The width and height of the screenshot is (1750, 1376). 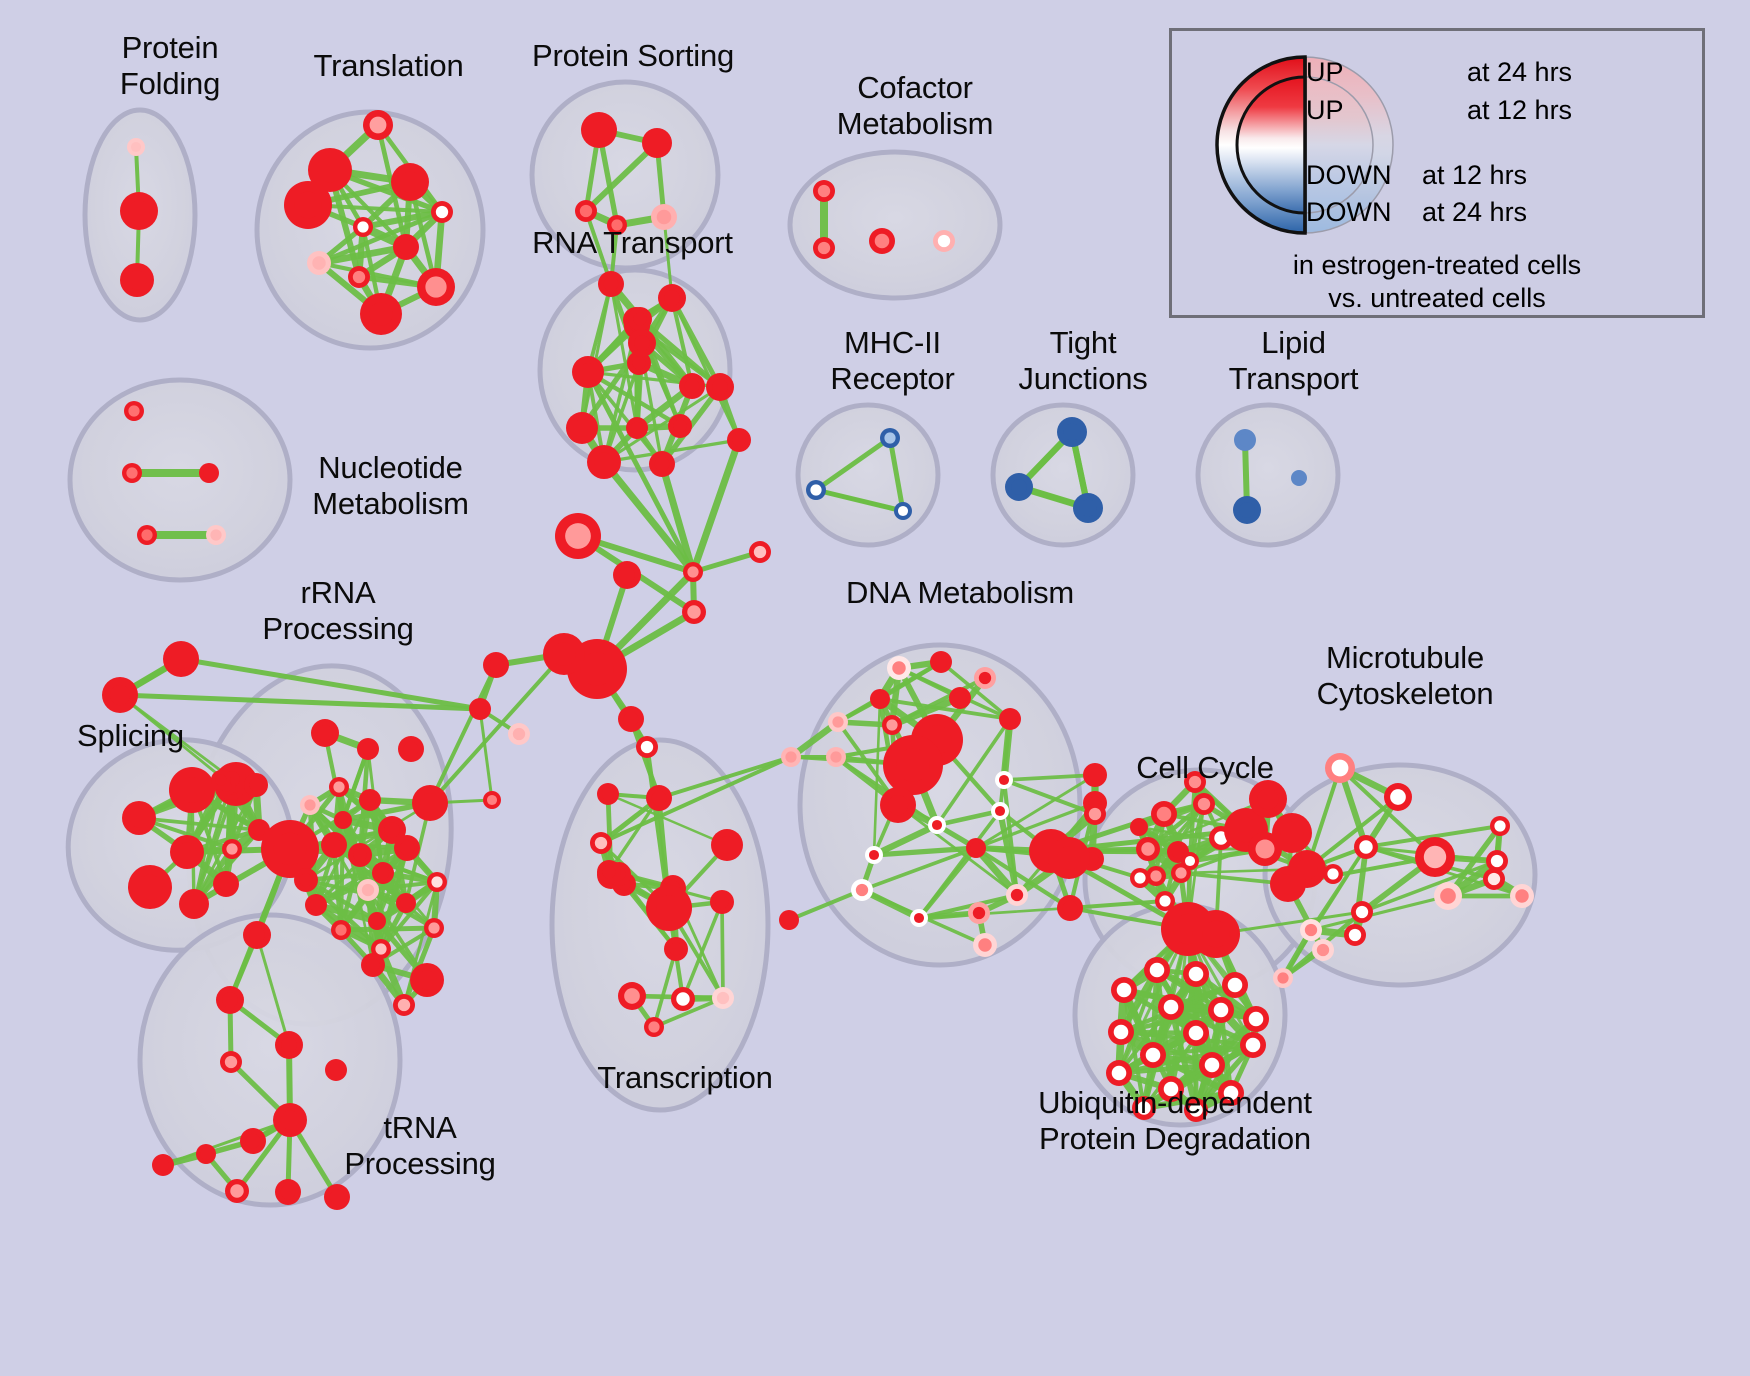 What do you see at coordinates (685, 1077) in the screenshot?
I see `cluster-label-transcription: Transcription` at bounding box center [685, 1077].